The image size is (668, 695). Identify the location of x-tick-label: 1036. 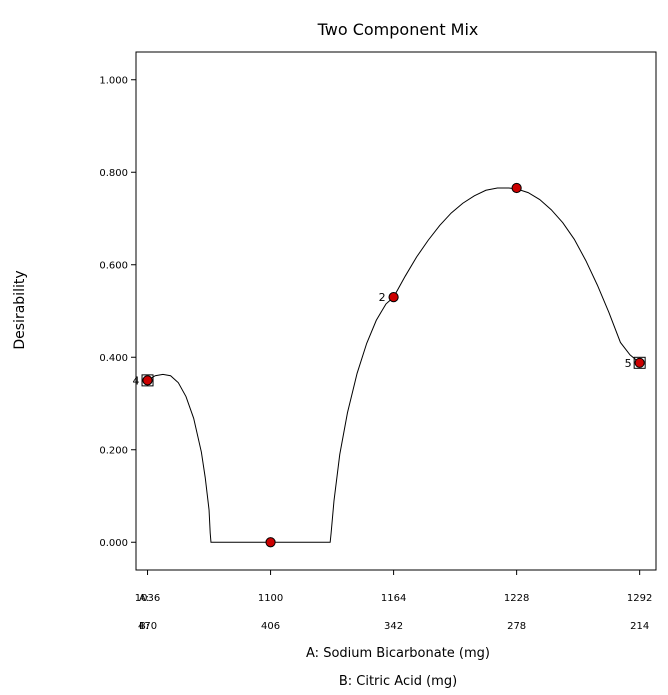
(147, 598).